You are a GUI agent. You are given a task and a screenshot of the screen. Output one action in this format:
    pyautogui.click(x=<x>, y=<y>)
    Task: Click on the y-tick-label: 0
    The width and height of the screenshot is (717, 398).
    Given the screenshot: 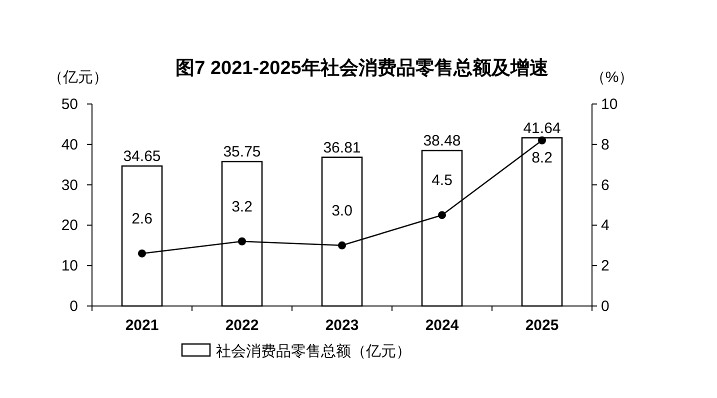 What is the action you would take?
    pyautogui.click(x=74, y=306)
    